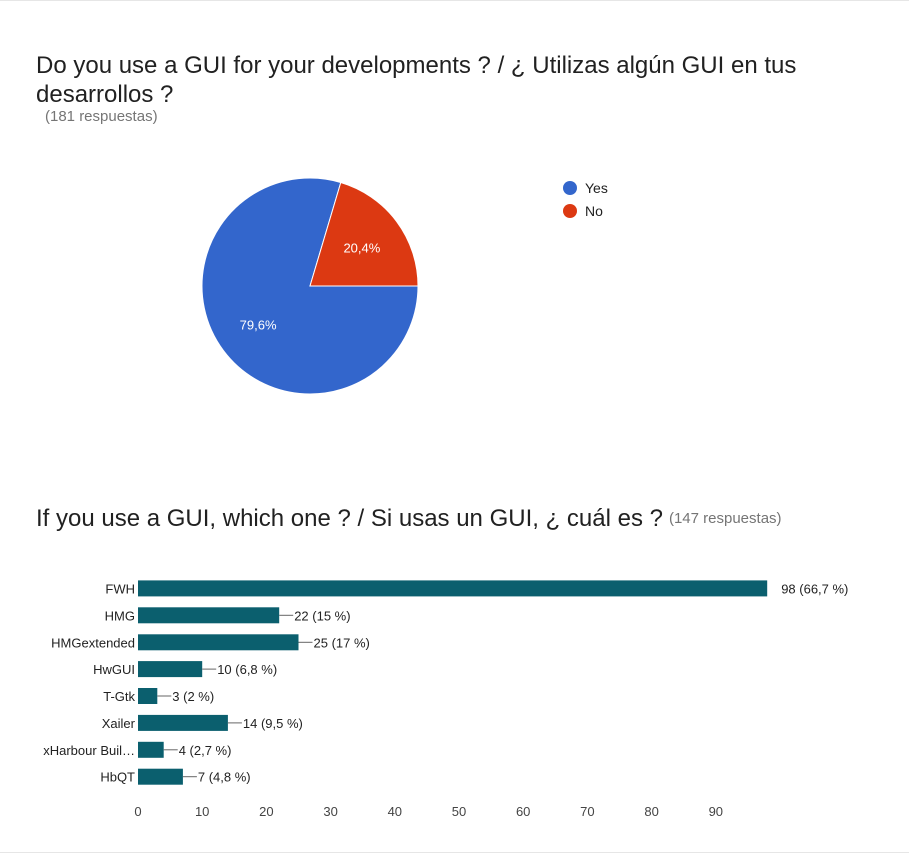 The width and height of the screenshot is (909, 862). I want to click on category-label-1: HMG, so click(120, 615).